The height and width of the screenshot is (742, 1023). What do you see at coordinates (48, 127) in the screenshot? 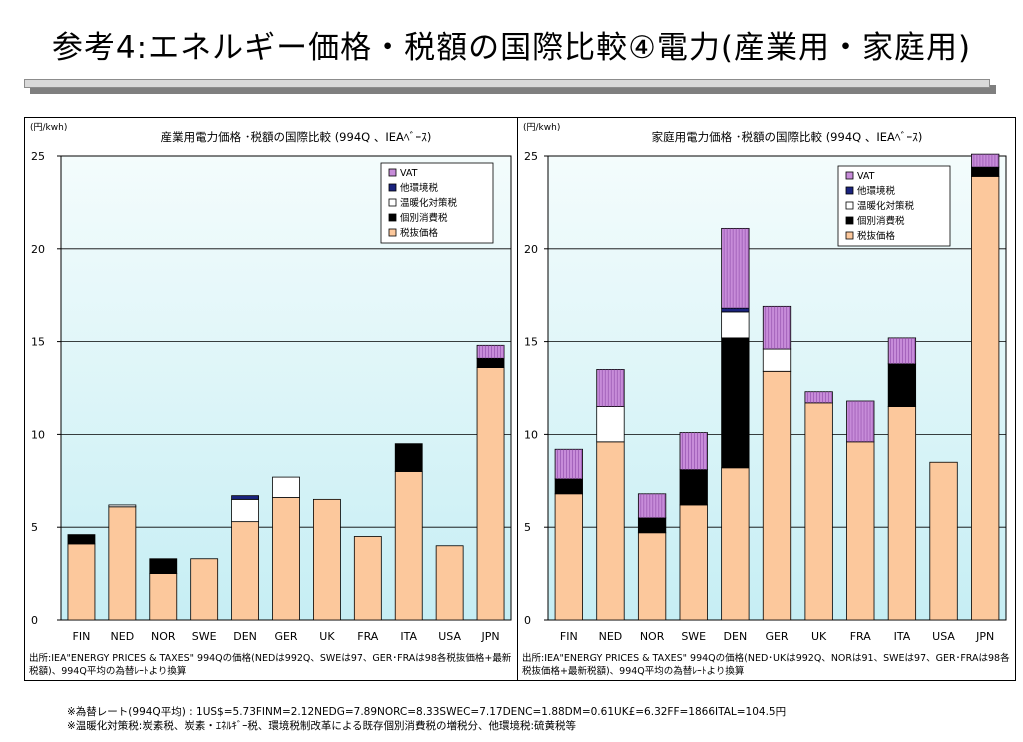
I see `unit-label: (円/kwh)` at bounding box center [48, 127].